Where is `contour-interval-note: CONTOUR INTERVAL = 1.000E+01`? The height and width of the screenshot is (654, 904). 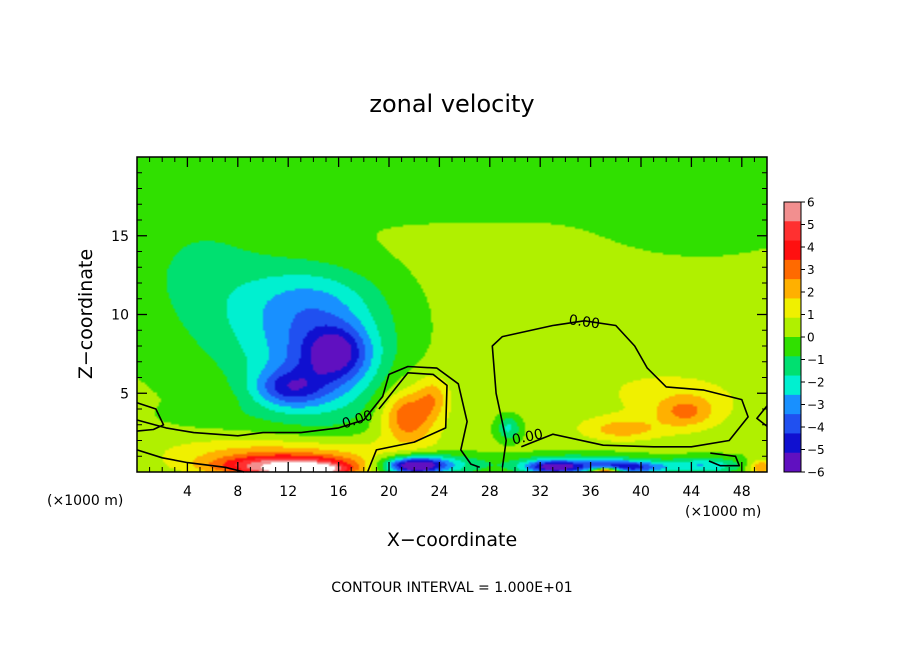
contour-interval-note: CONTOUR INTERVAL = 1.000E+01 is located at coordinates (451, 588).